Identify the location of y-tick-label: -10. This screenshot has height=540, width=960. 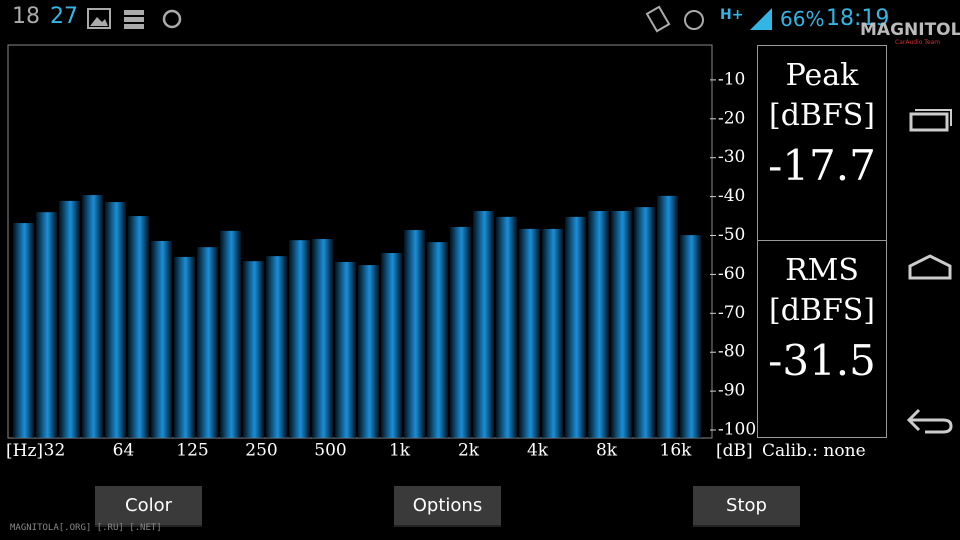
(731, 79).